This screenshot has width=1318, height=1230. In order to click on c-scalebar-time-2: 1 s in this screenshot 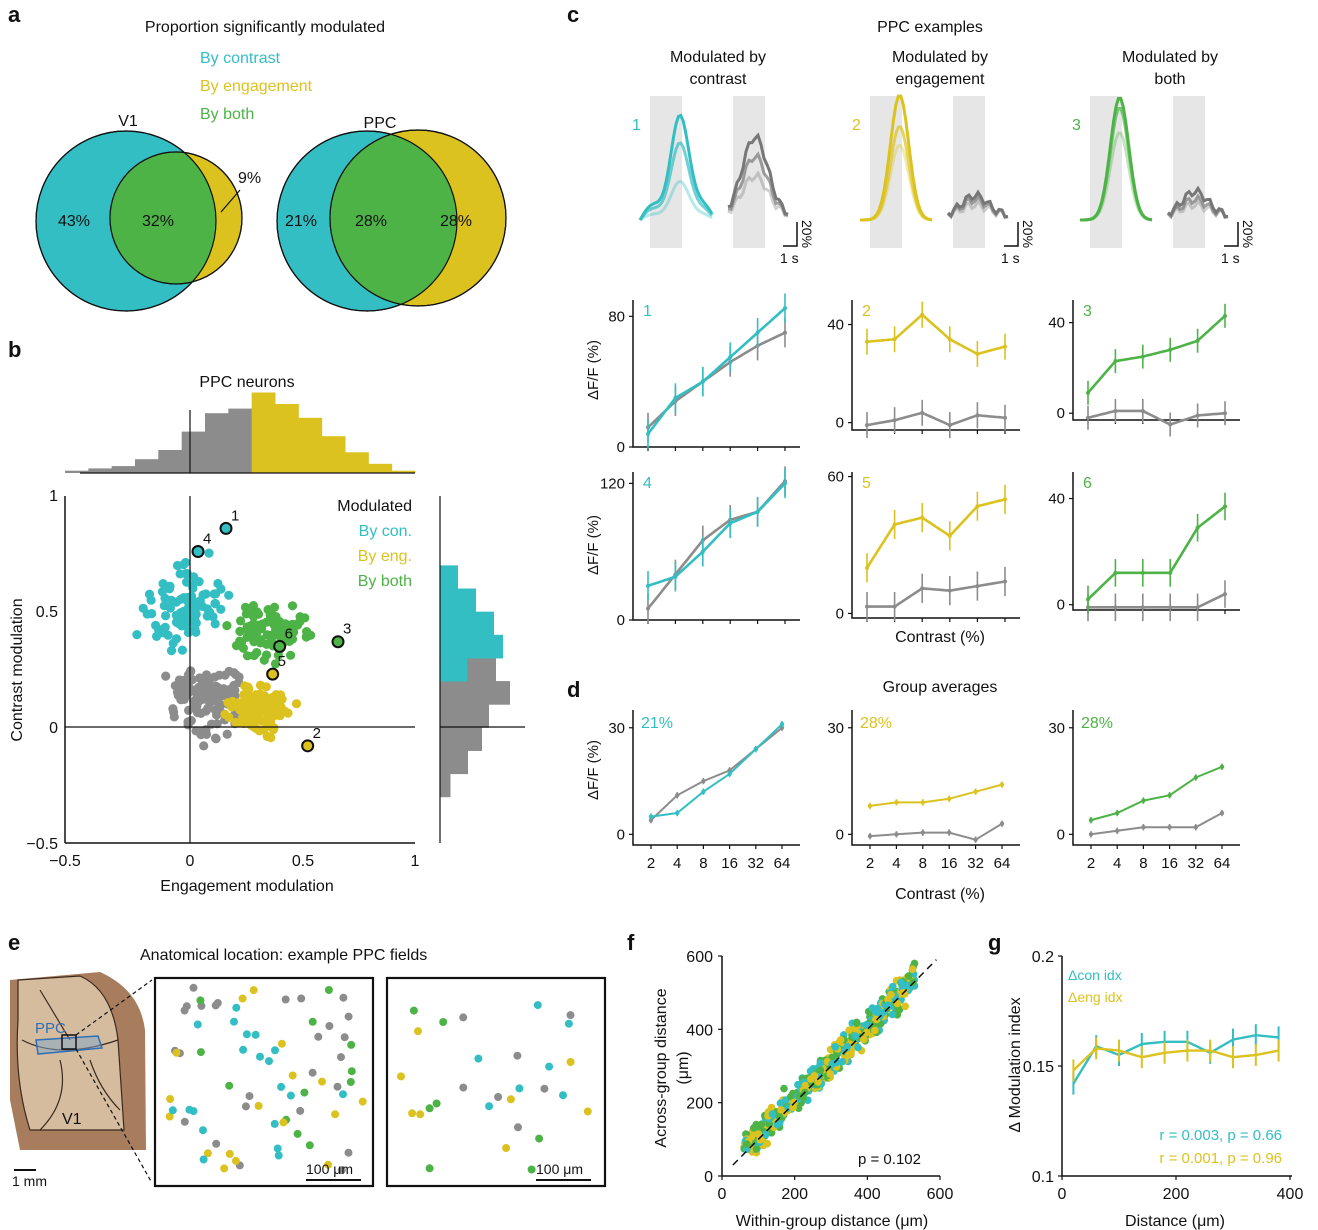, I will do `click(1010, 258)`.